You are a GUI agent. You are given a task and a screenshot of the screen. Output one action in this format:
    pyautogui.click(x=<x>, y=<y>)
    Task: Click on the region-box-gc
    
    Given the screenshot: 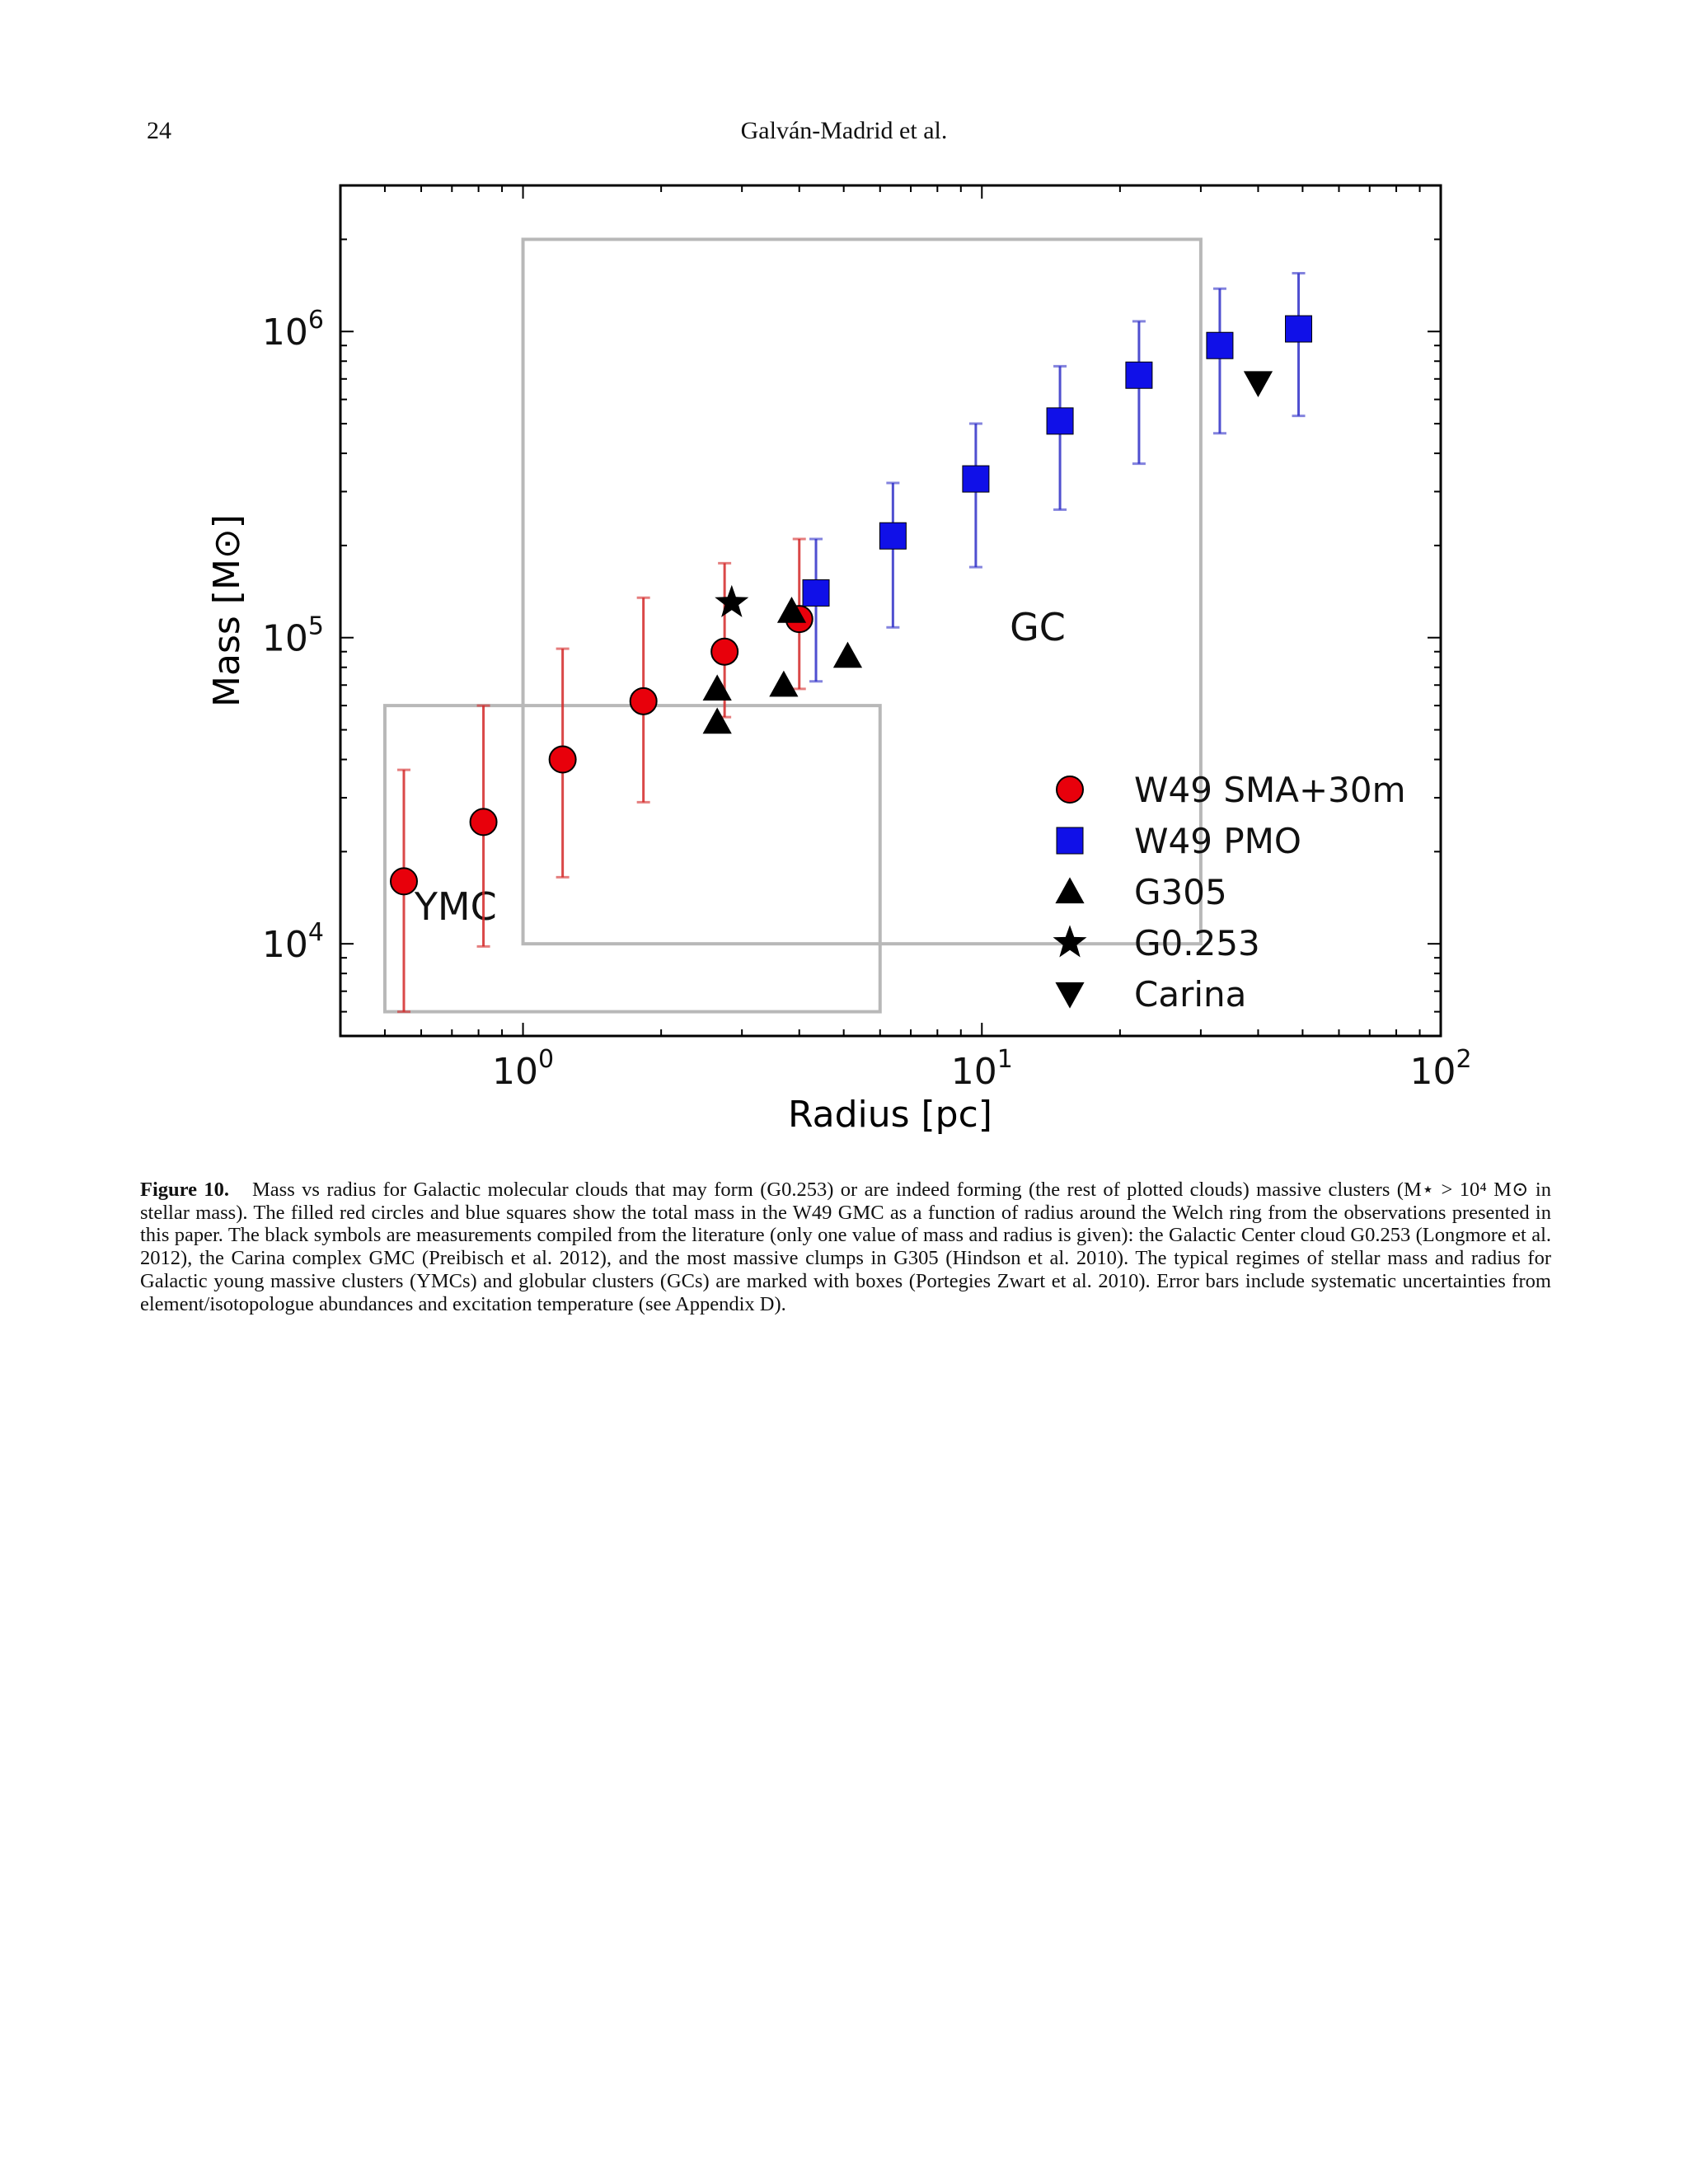 What is the action you would take?
    pyautogui.click(x=862, y=591)
    